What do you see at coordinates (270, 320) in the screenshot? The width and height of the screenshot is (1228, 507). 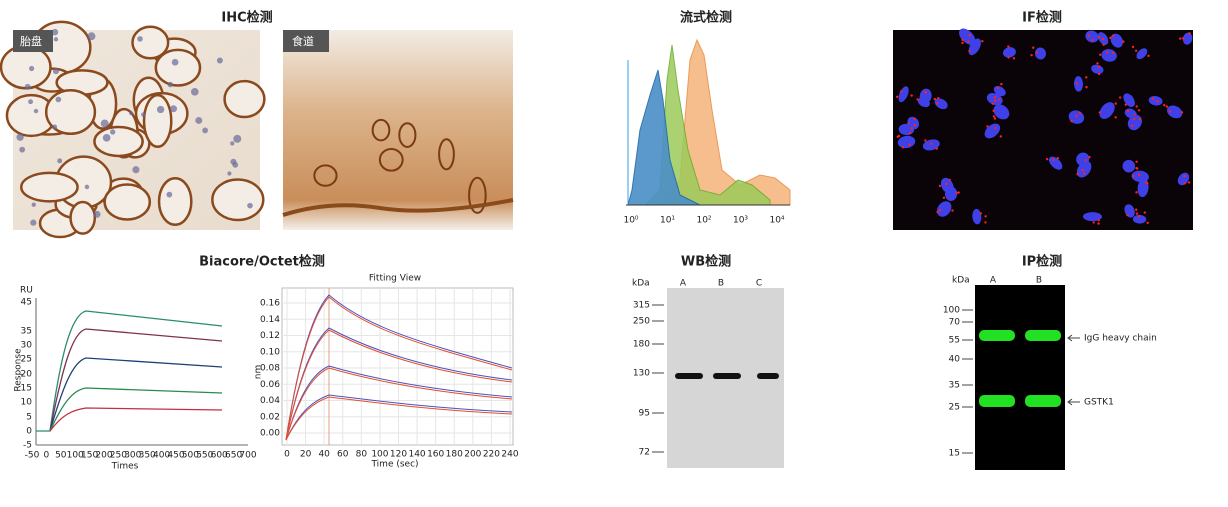 I see `y-tick-label: 0.14` at bounding box center [270, 320].